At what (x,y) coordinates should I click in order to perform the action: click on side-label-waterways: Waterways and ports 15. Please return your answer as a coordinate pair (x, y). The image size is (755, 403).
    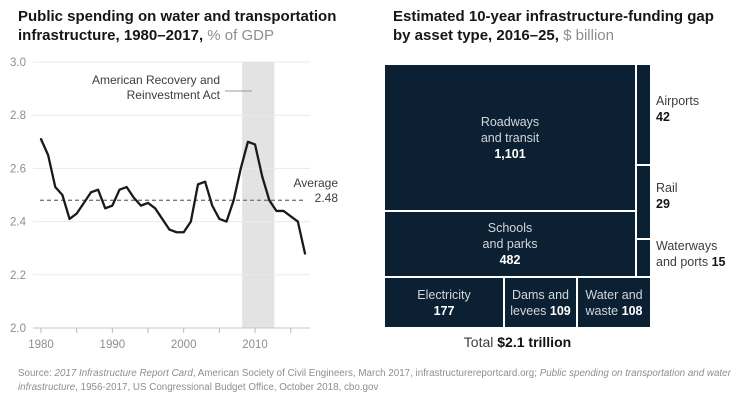
    Looking at the image, I should click on (691, 254).